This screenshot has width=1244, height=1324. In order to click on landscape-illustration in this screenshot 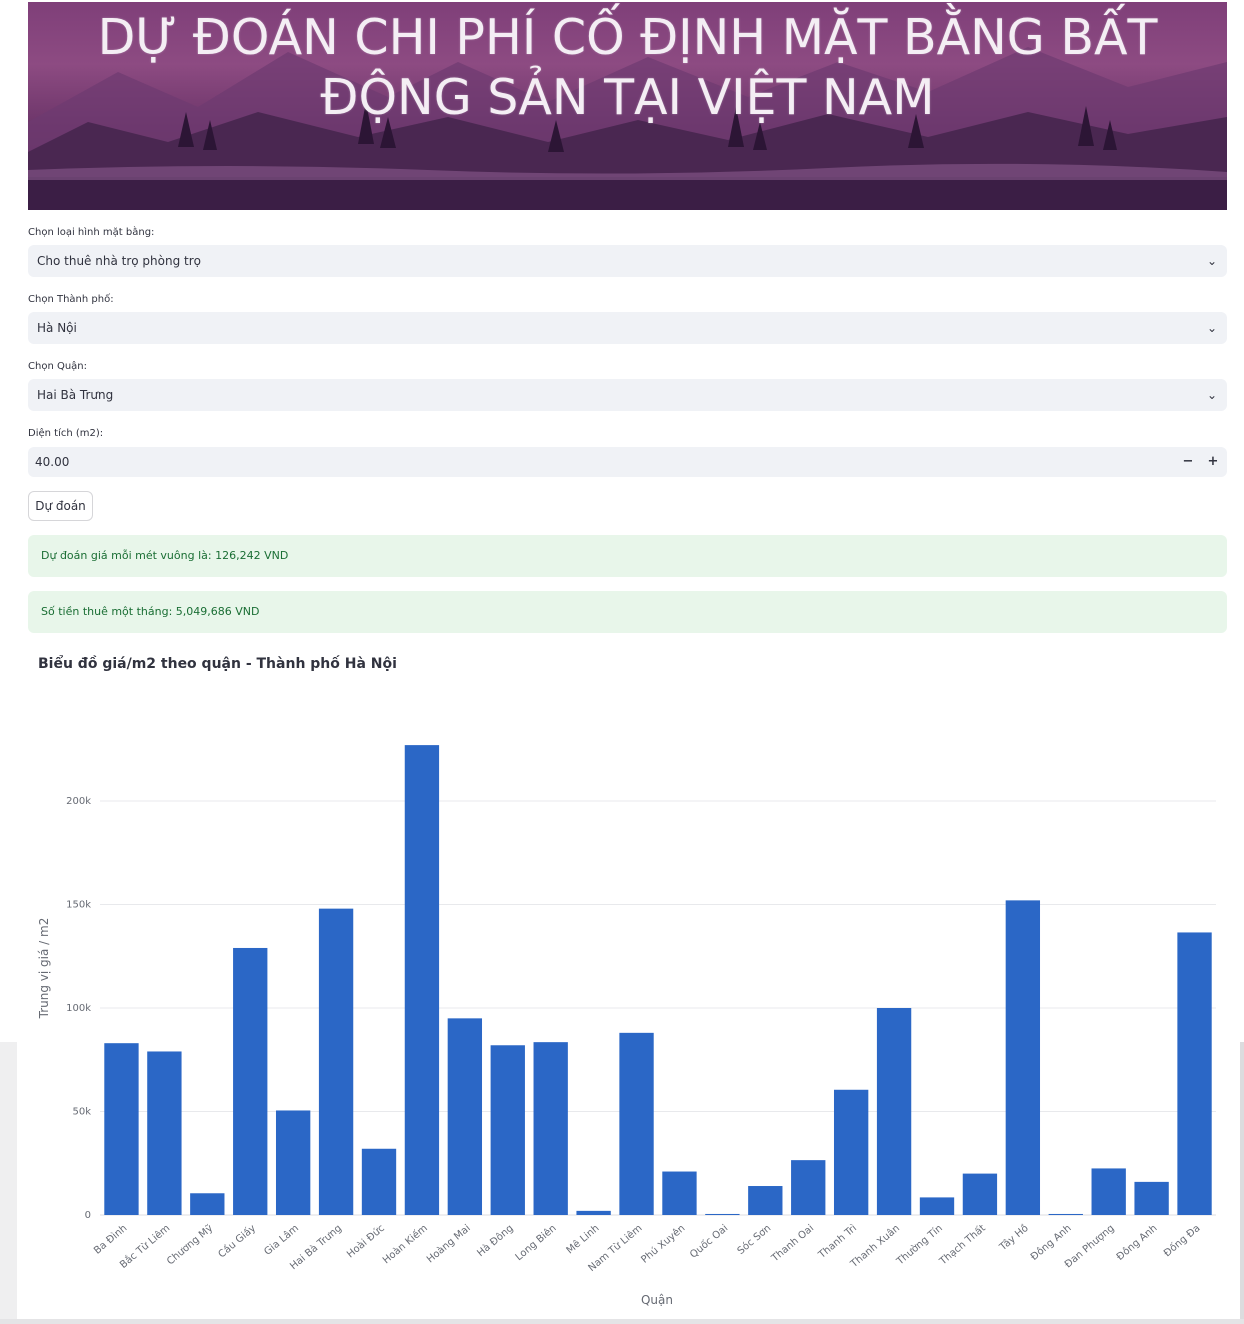, I will do `click(627, 128)`.